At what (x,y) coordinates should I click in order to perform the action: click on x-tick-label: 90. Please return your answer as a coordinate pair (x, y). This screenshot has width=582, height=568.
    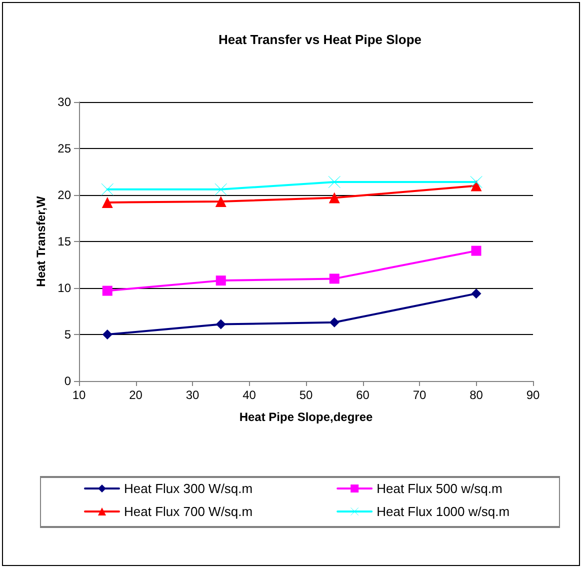
    Looking at the image, I should click on (533, 395).